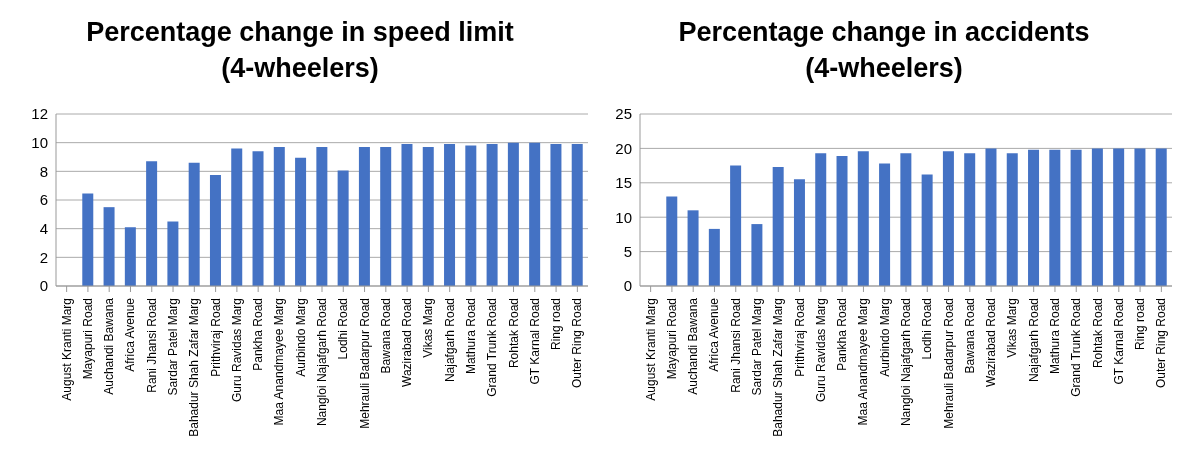  Describe the element at coordinates (43, 200) in the screenshot. I see `y-tick-label: 6` at that location.